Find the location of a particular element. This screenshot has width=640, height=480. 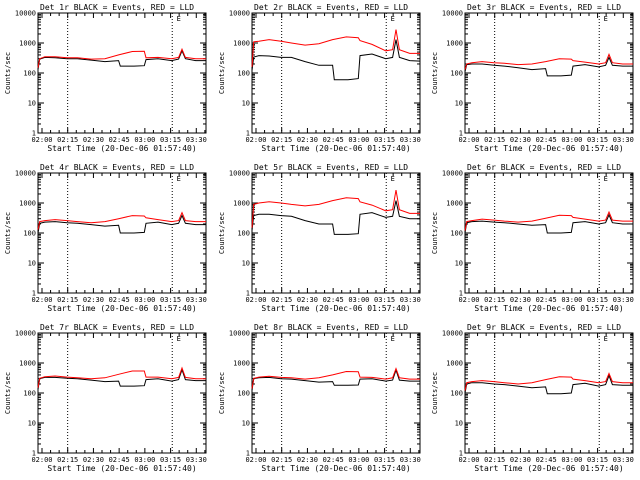

panel-title: Det 6r BLACK = Events, RED = LLD is located at coordinates (544, 167).